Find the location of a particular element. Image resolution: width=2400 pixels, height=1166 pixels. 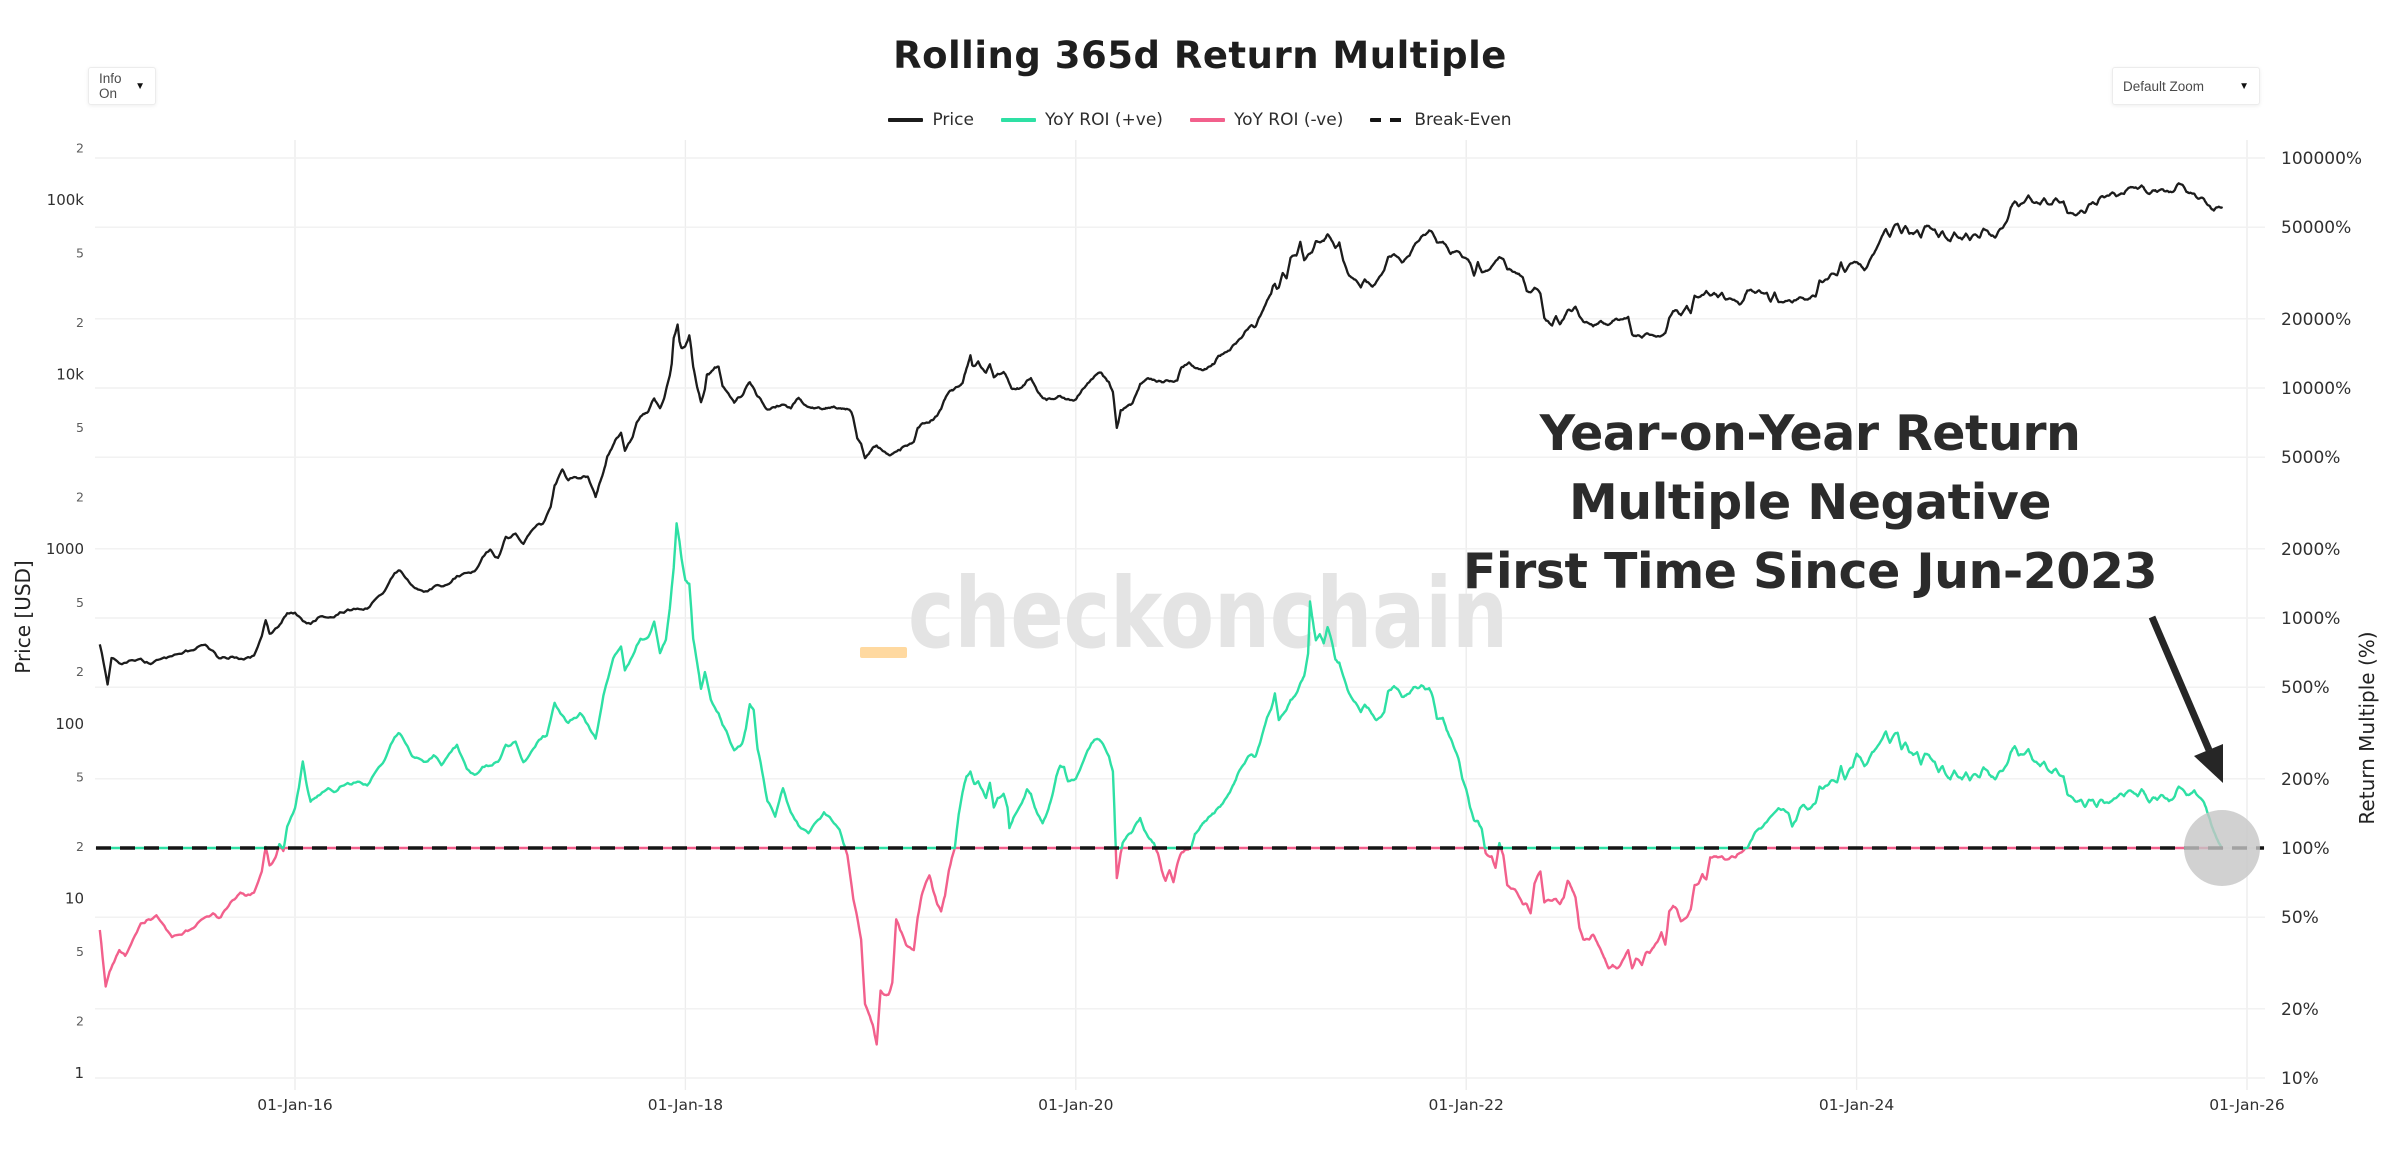

right-axis-tick-label: 10% is located at coordinates (2300, 1079).